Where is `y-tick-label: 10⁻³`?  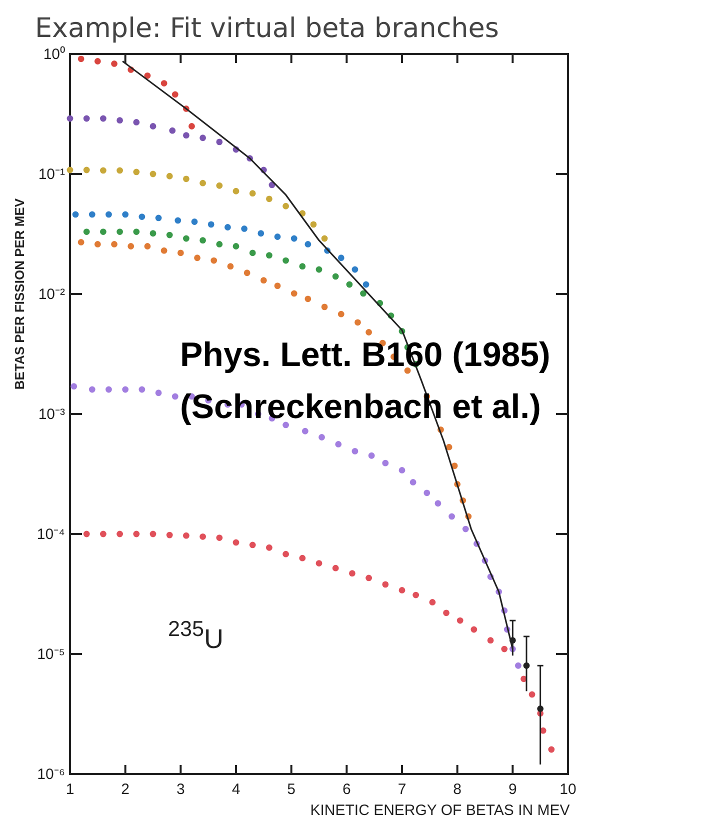 y-tick-label: 10⁻³ is located at coordinates (51, 414).